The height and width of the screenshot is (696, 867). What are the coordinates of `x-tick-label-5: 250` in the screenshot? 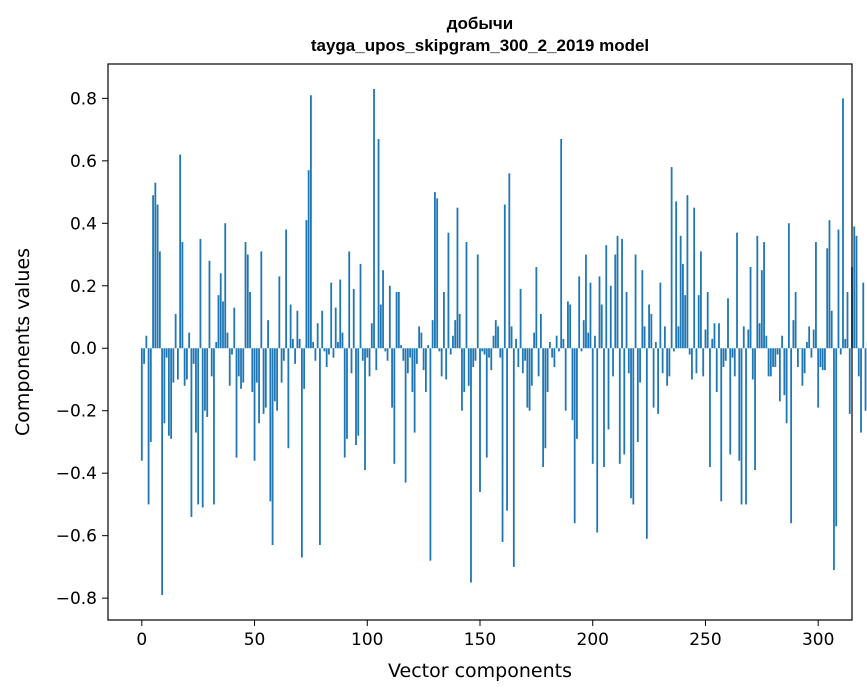 It's located at (705, 640).